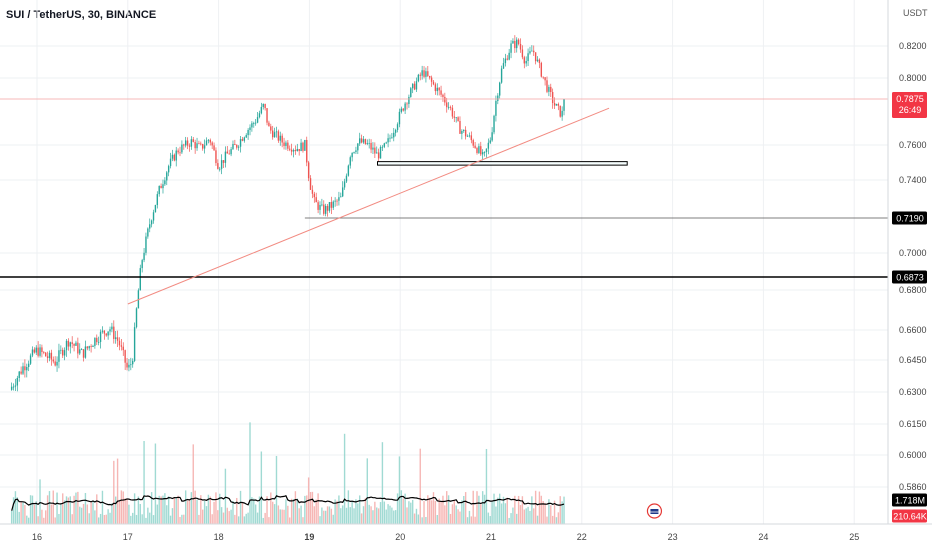 Image resolution: width=932 pixels, height=550 pixels. I want to click on price-tick-label: 0.6300, so click(913, 392).